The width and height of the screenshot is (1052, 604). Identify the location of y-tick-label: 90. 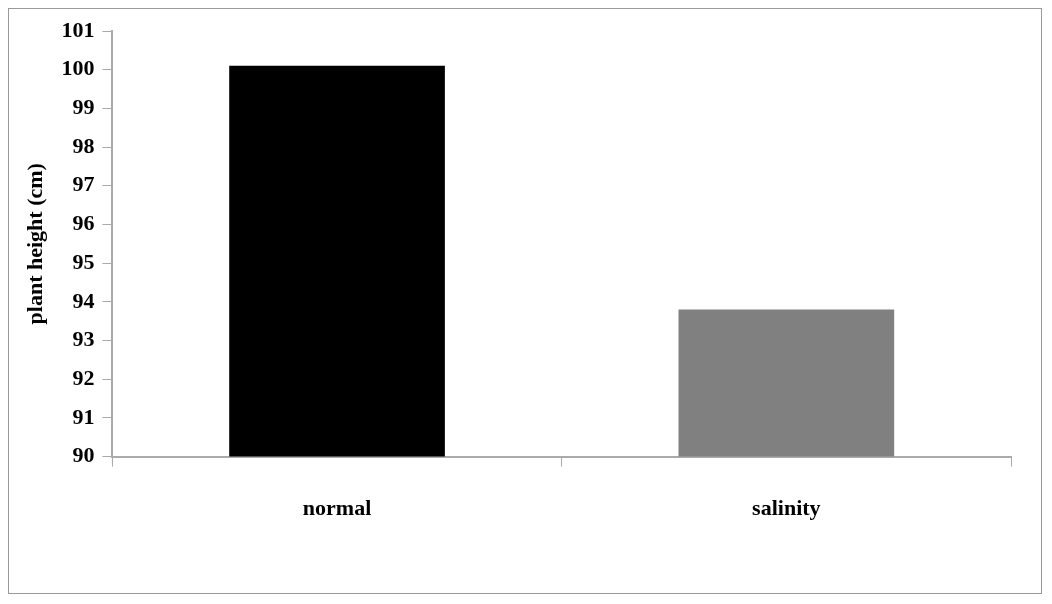
(83, 455).